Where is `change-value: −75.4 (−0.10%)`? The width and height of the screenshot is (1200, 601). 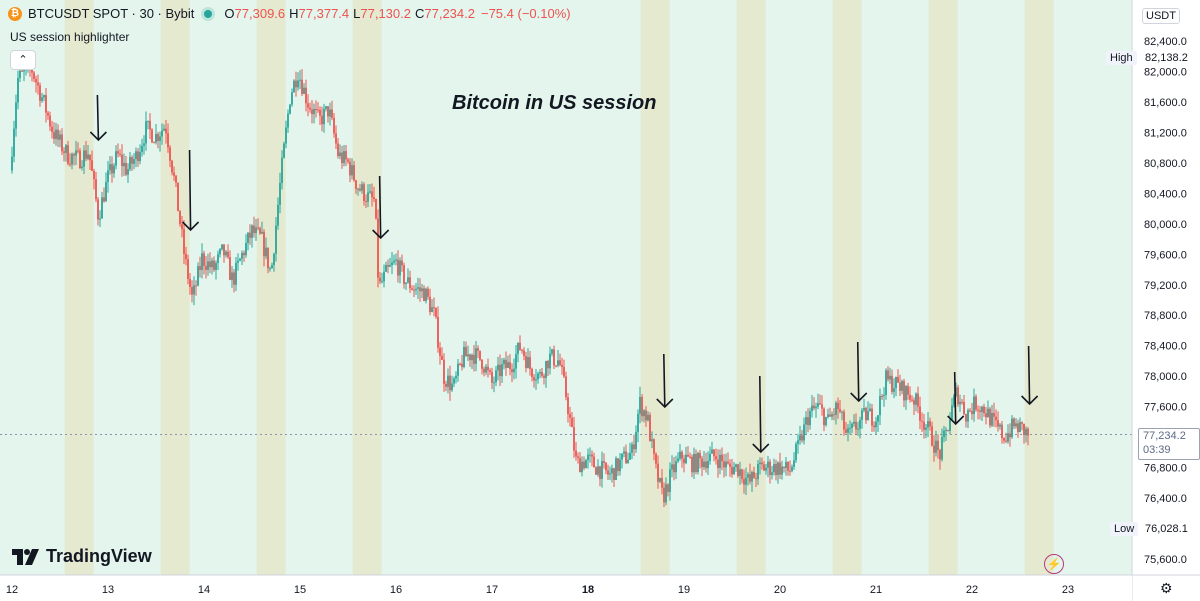 change-value: −75.4 (−0.10%) is located at coordinates (525, 13).